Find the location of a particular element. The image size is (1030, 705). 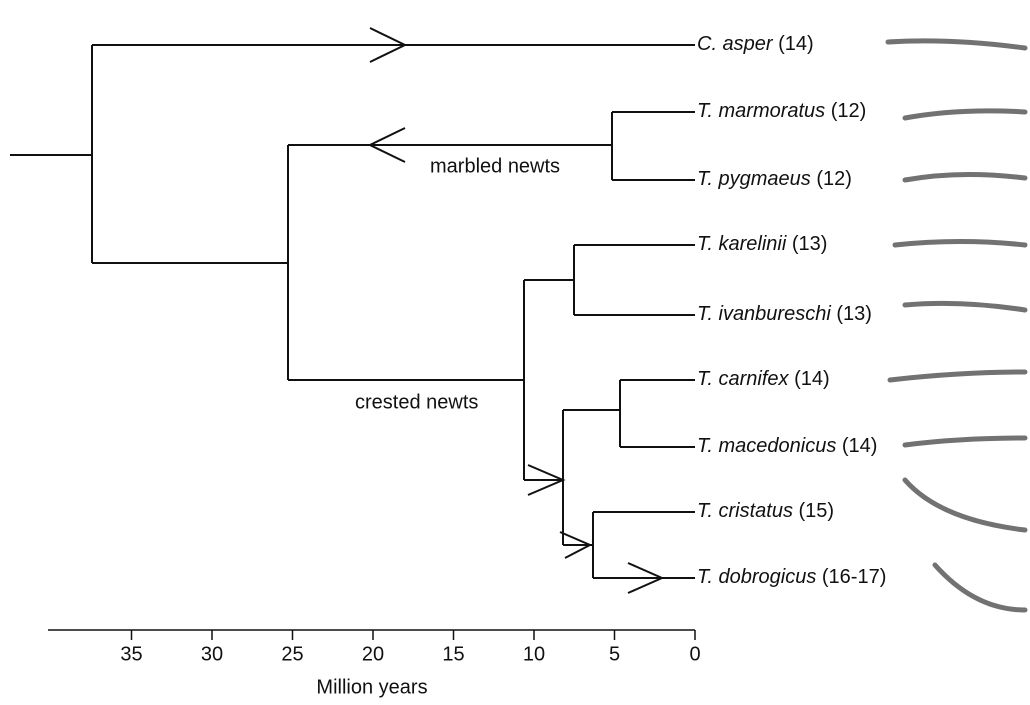

taxon-label: T. macedonicus (14) is located at coordinates (787, 446).